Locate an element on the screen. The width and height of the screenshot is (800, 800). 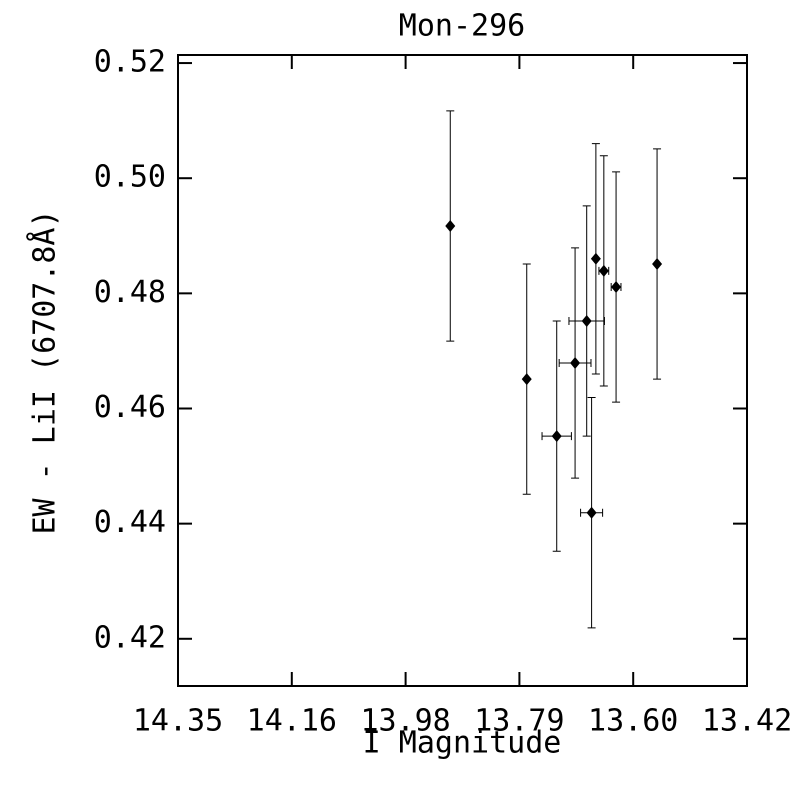
y-tick-label: 0.50 is located at coordinates (130, 177).